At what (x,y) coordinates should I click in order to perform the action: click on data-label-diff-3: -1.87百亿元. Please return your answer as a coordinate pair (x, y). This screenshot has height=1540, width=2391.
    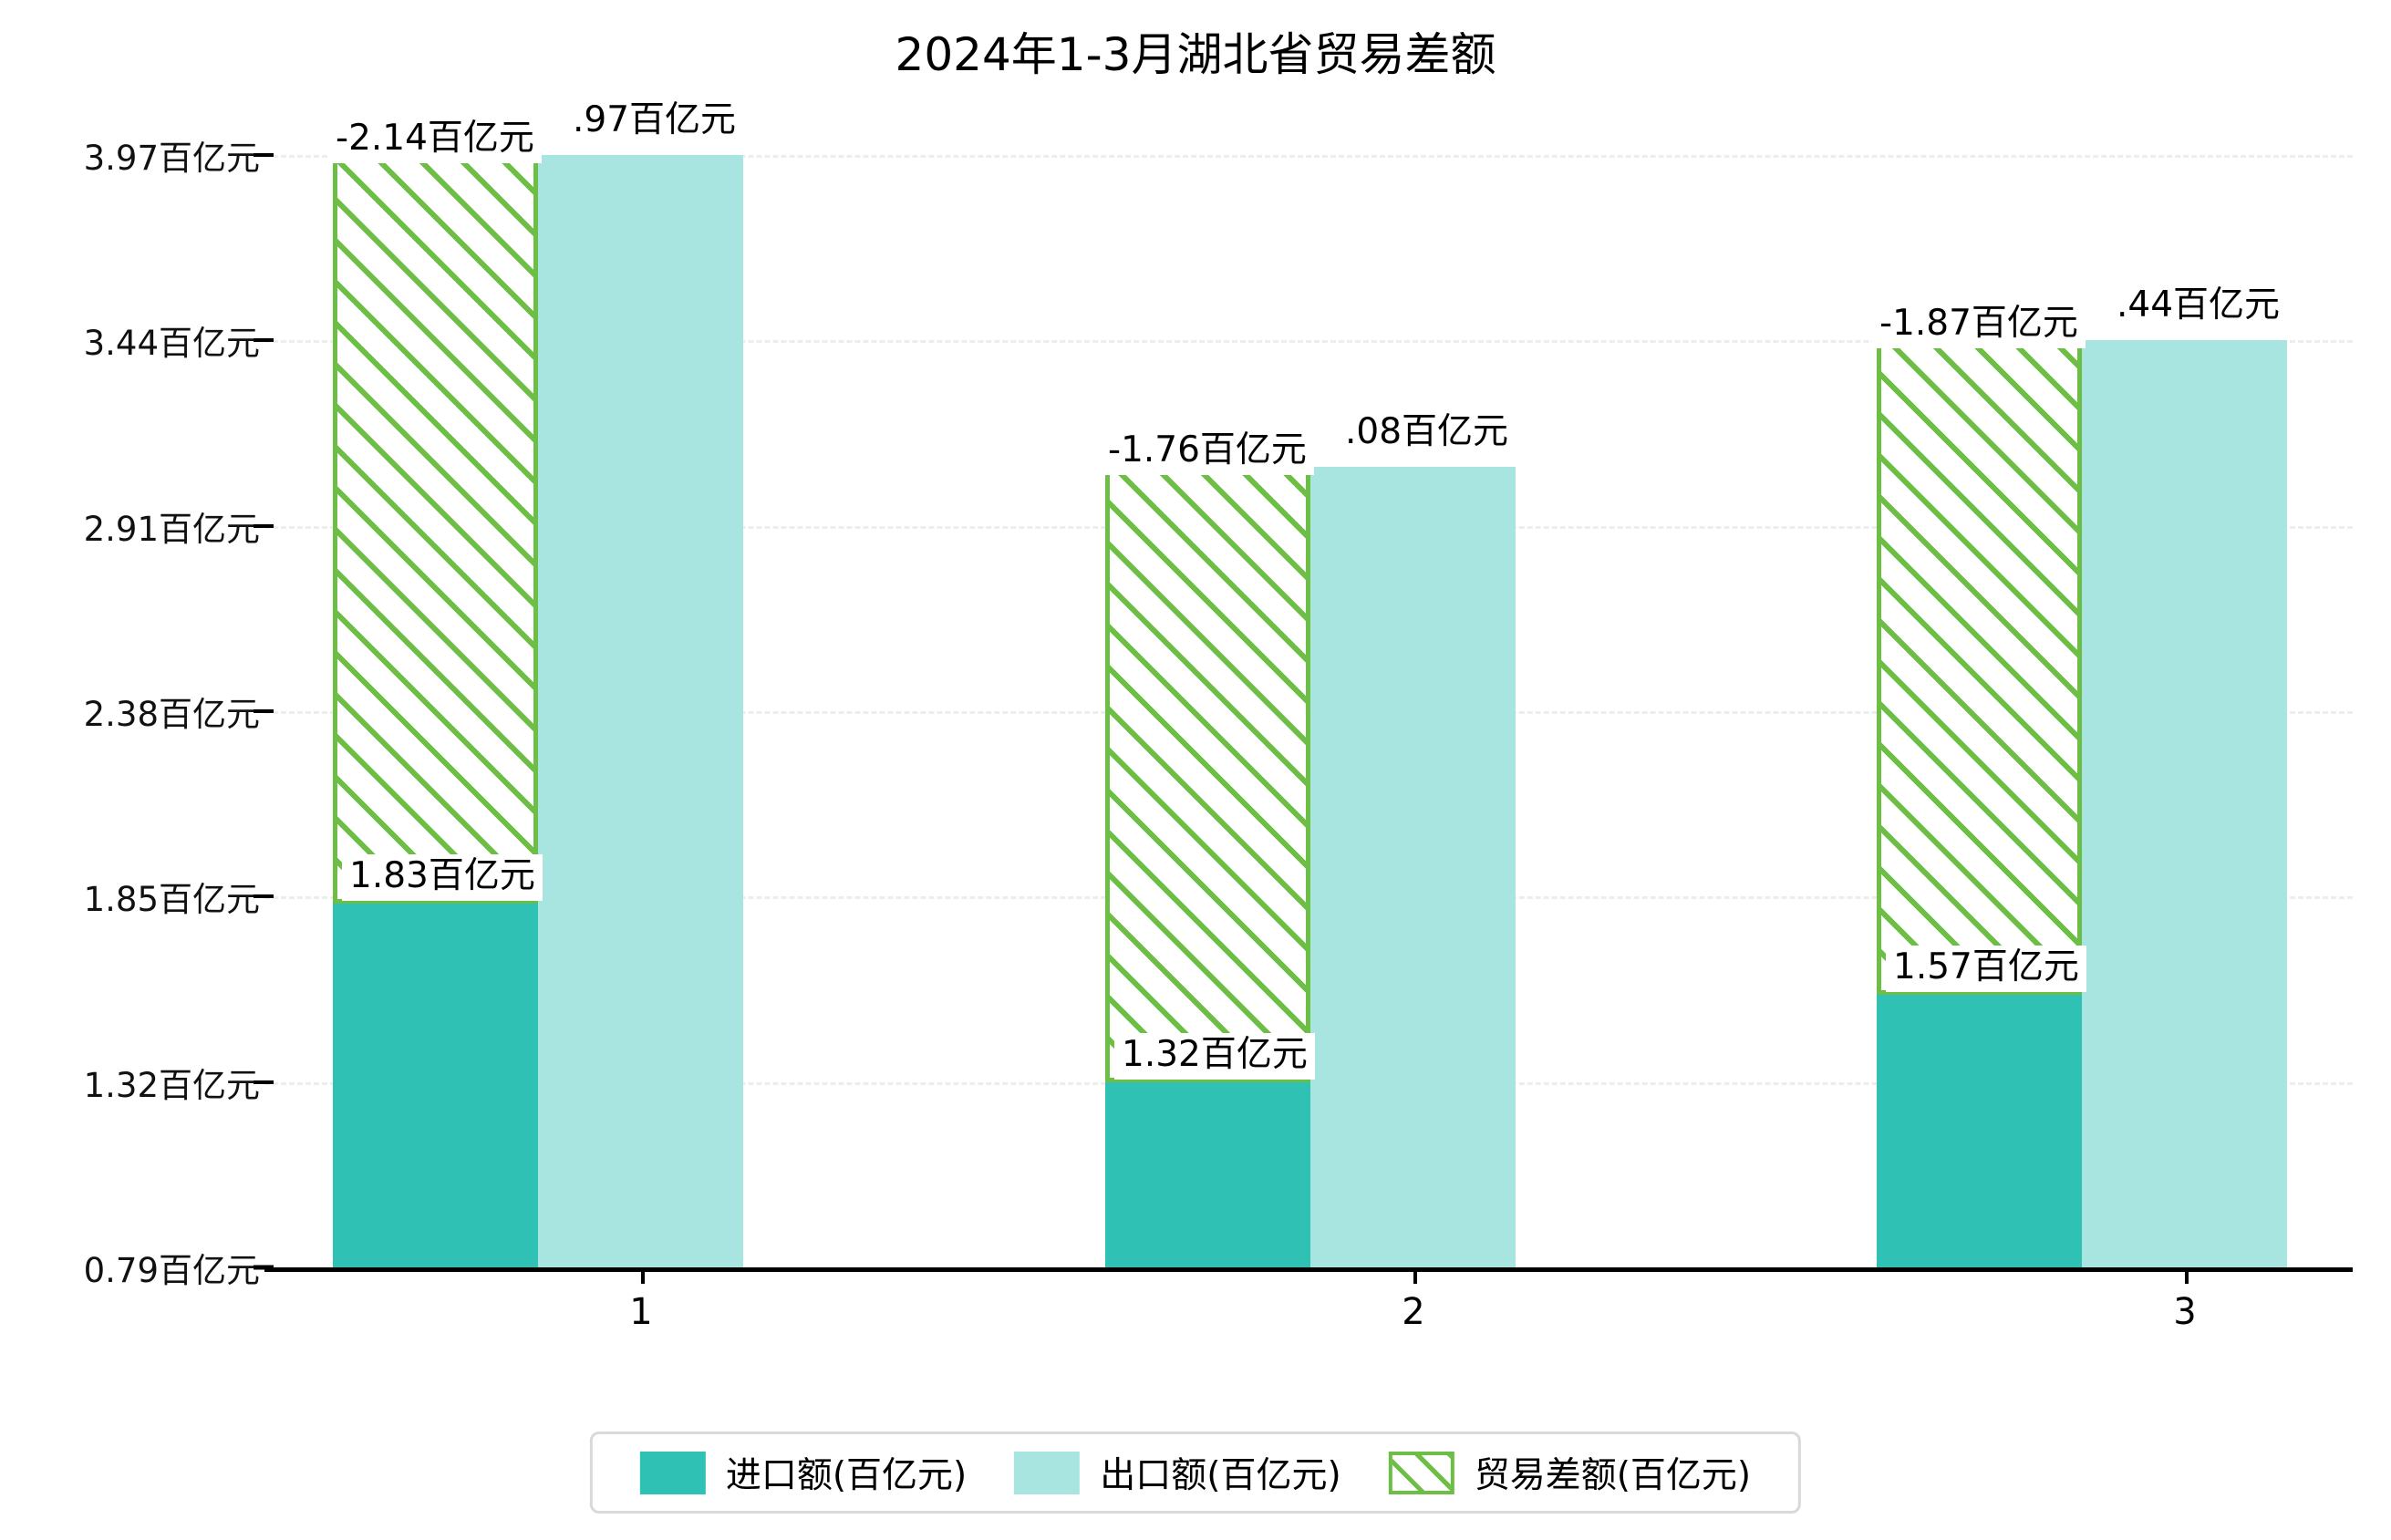
    Looking at the image, I should click on (1979, 325).